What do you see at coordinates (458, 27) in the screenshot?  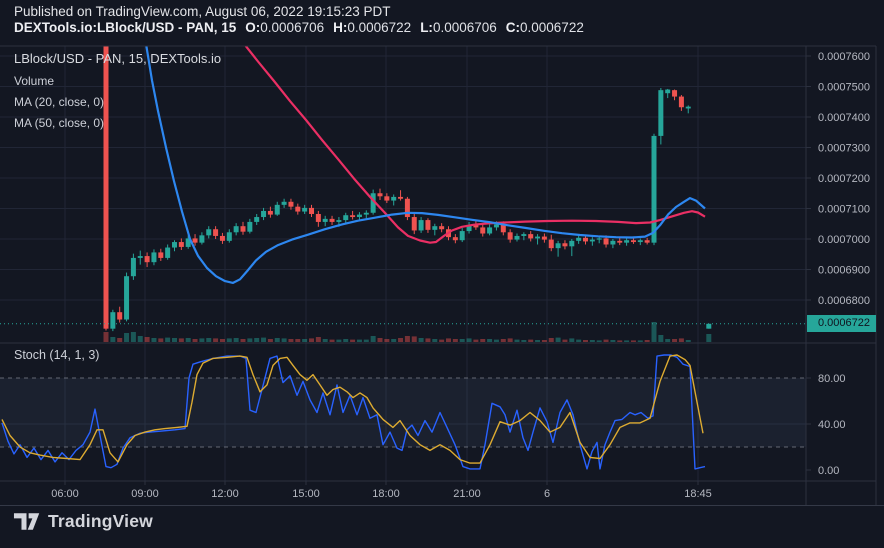 I see `ohlc-low: L:0.0006706` at bounding box center [458, 27].